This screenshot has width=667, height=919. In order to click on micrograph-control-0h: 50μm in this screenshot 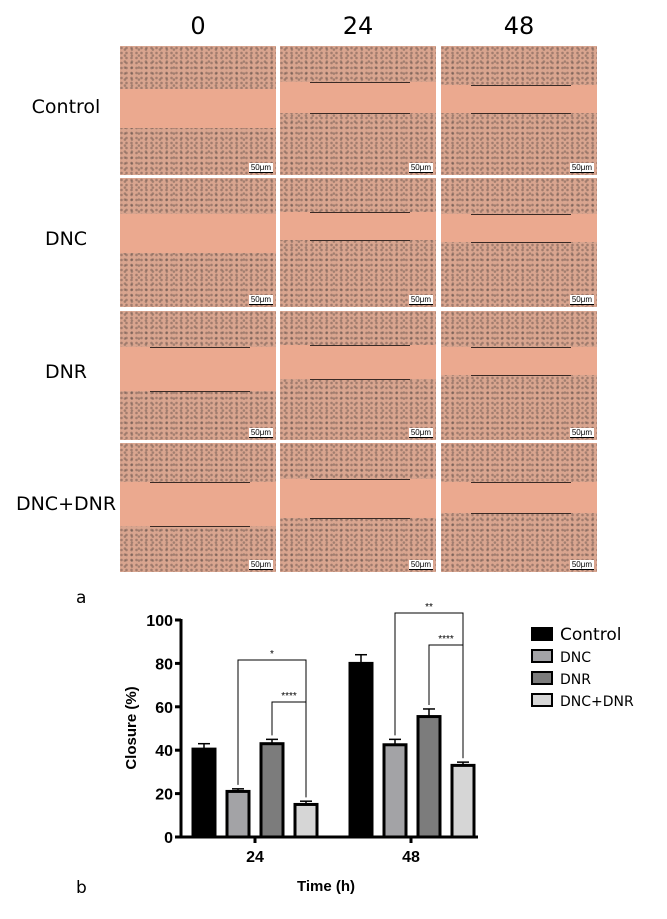, I will do `click(198, 110)`.